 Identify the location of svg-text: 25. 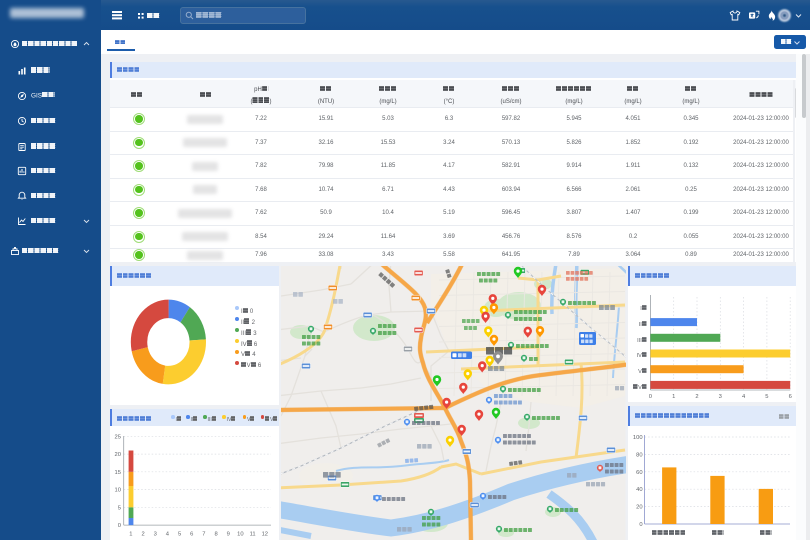
(118, 437).